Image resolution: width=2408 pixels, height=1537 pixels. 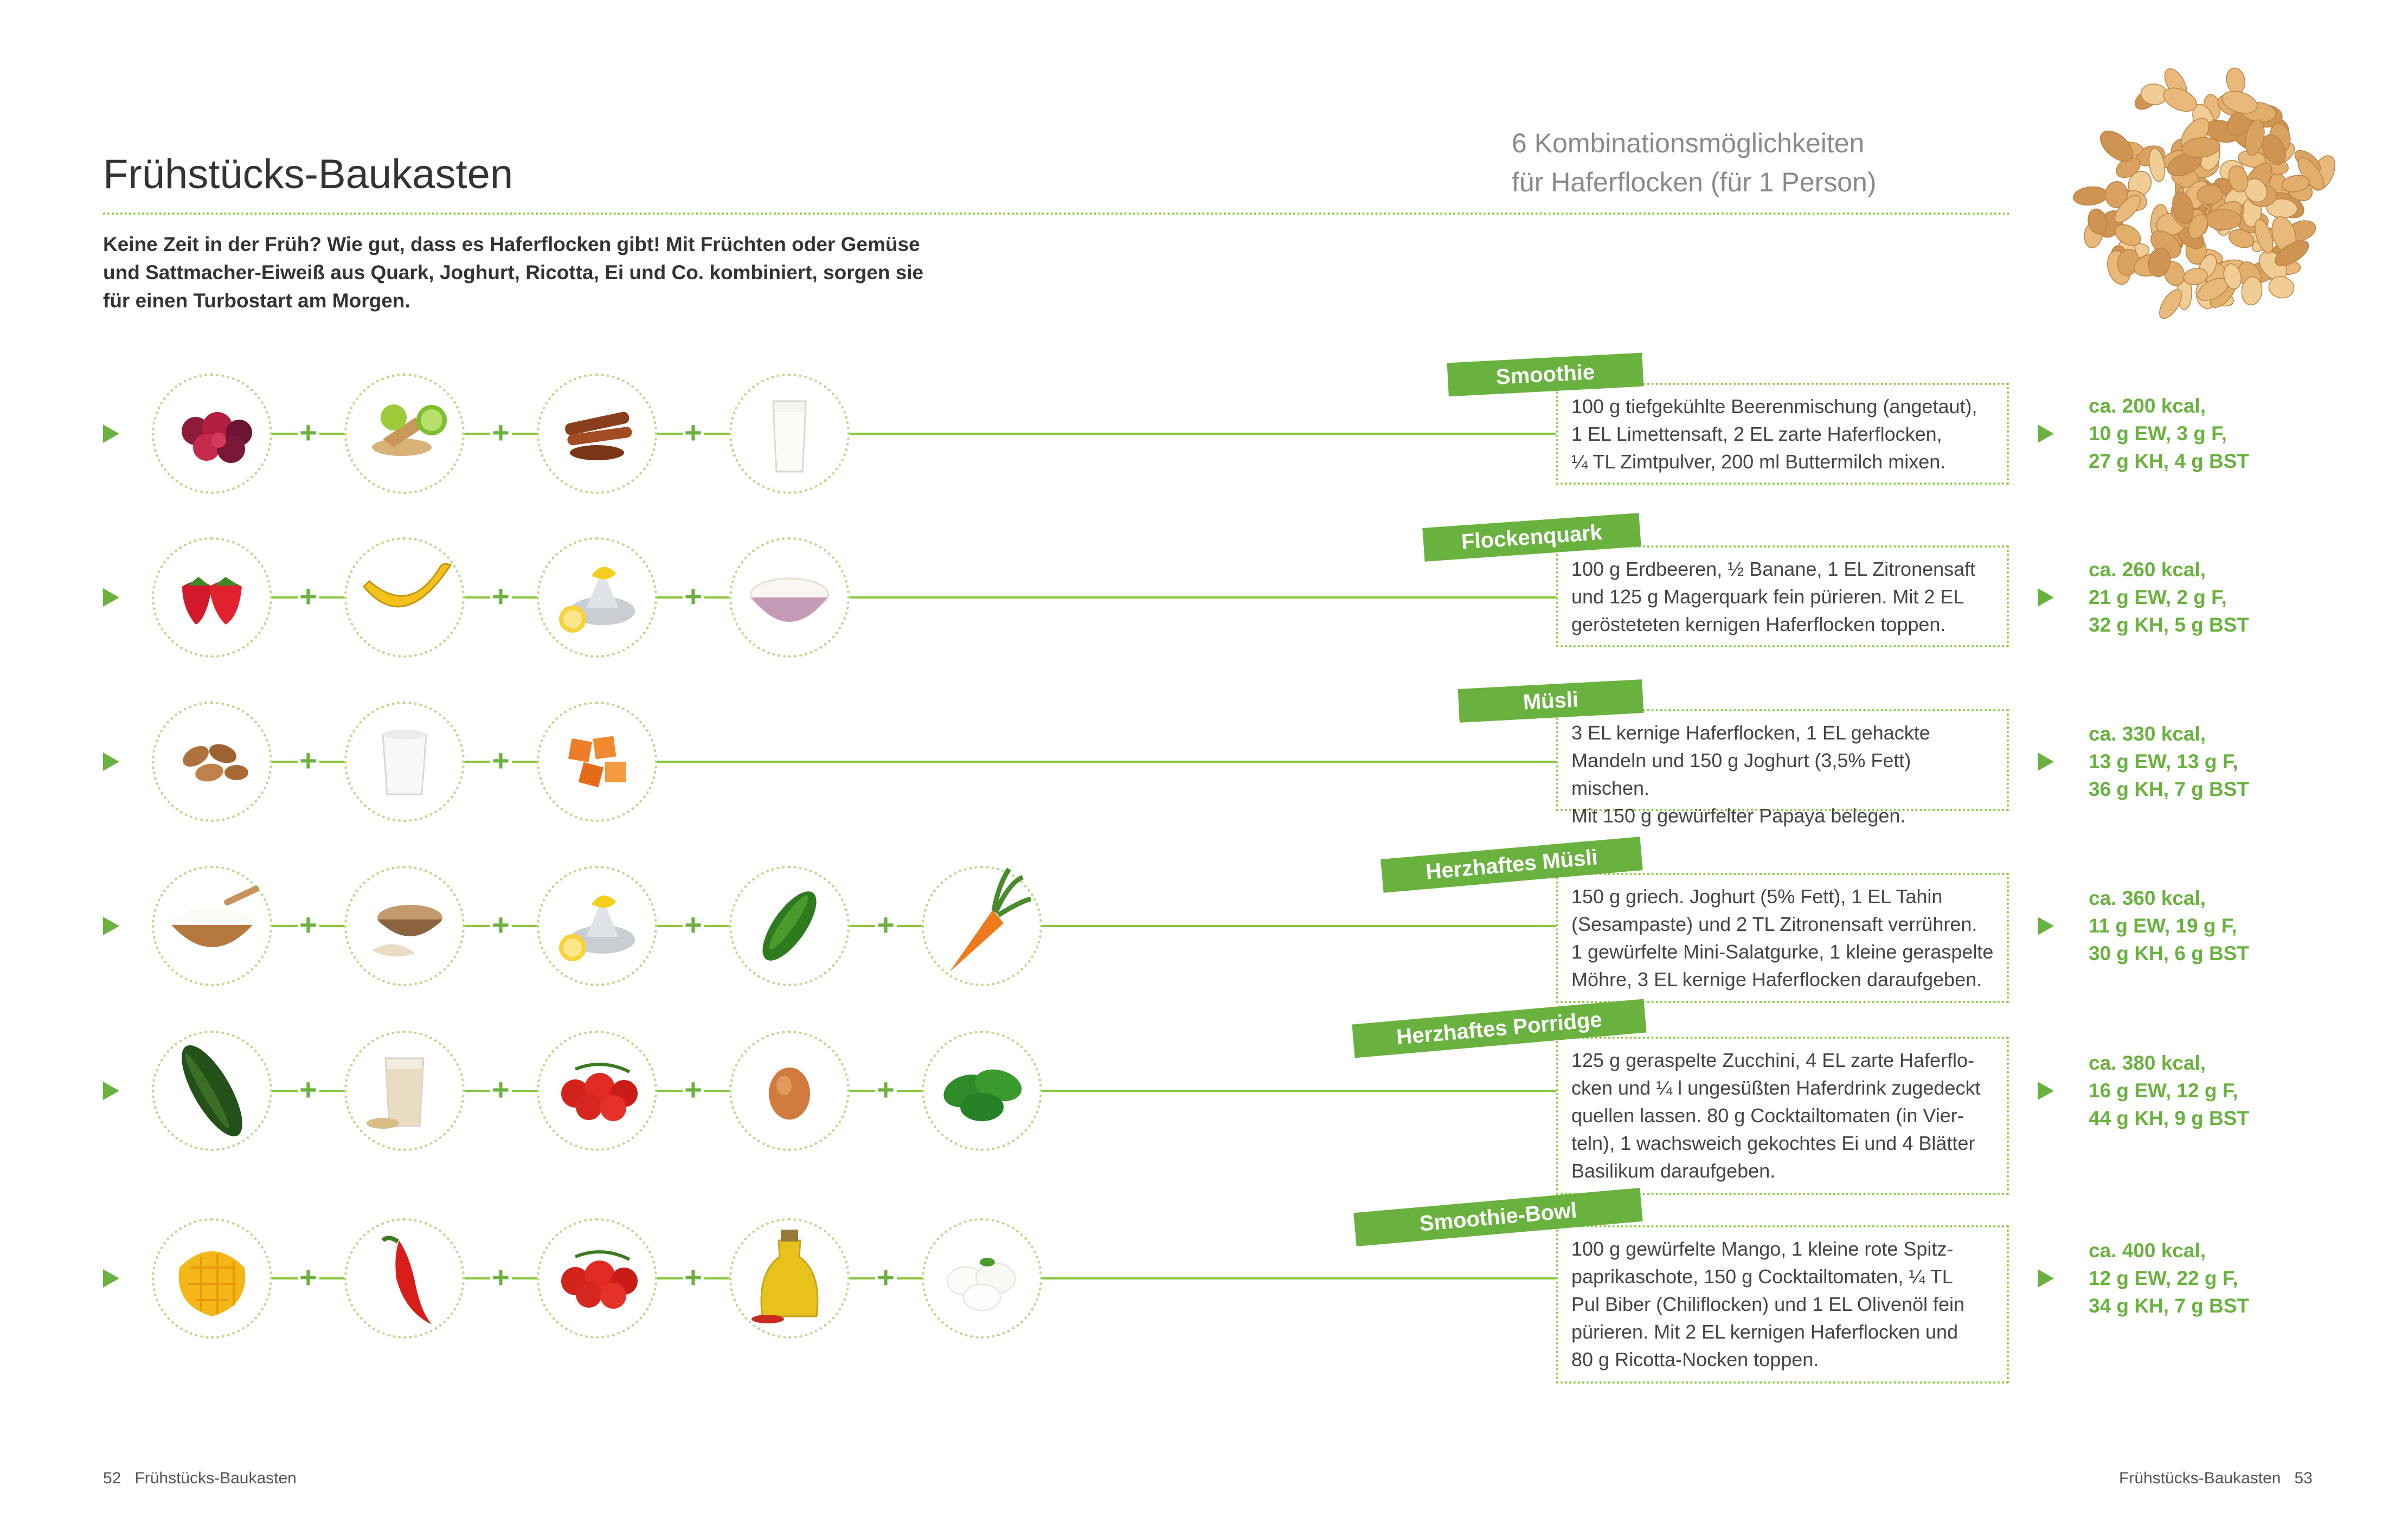 What do you see at coordinates (2147, 1250) in the screenshot?
I see `nutrition-line: ca. 400 kcal,` at bounding box center [2147, 1250].